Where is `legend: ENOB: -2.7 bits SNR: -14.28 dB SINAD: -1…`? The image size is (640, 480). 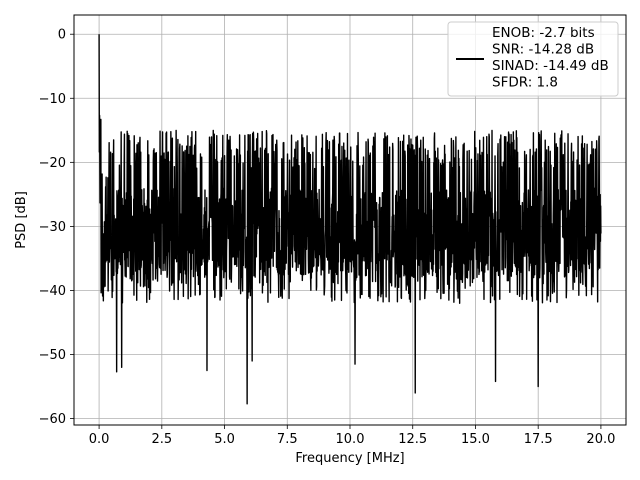
legend: ENOB: -2.7 bits SNR: -14.28 dB SINAD: -1… is located at coordinates (533, 59).